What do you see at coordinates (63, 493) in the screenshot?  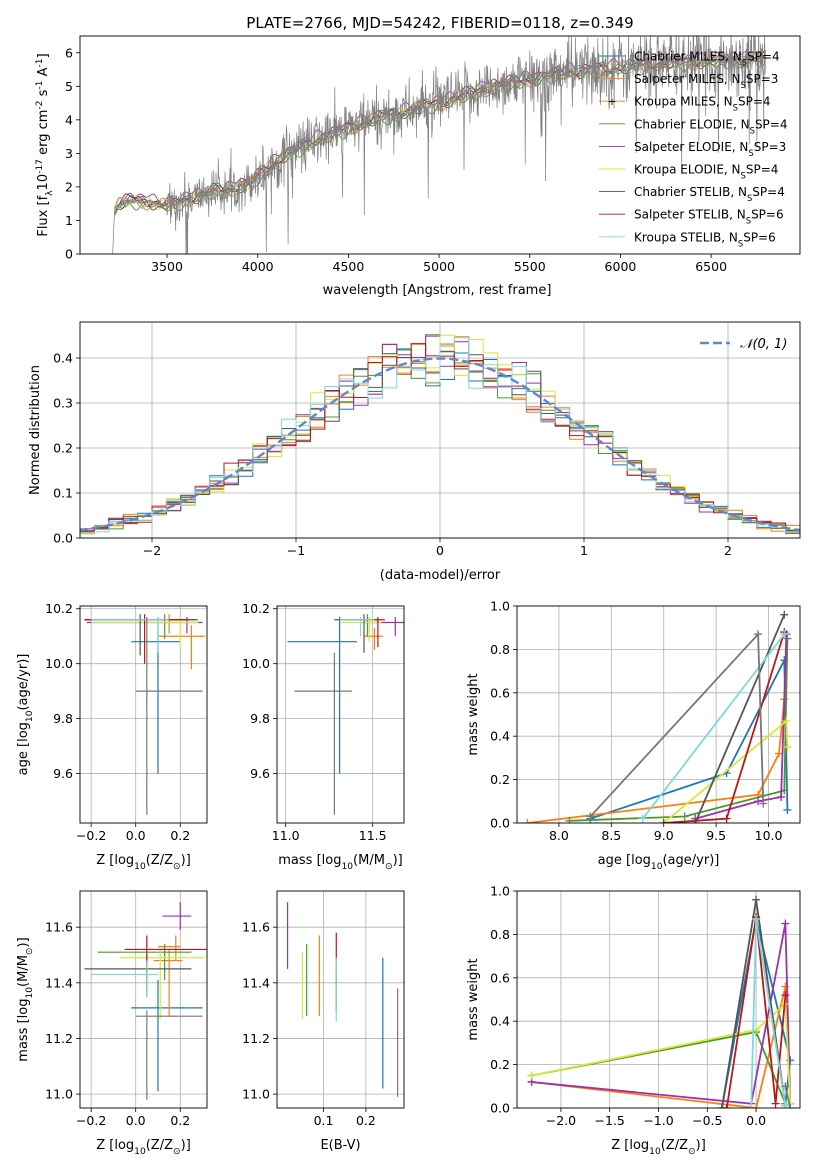 I see `y-tick-label: 0.1` at bounding box center [63, 493].